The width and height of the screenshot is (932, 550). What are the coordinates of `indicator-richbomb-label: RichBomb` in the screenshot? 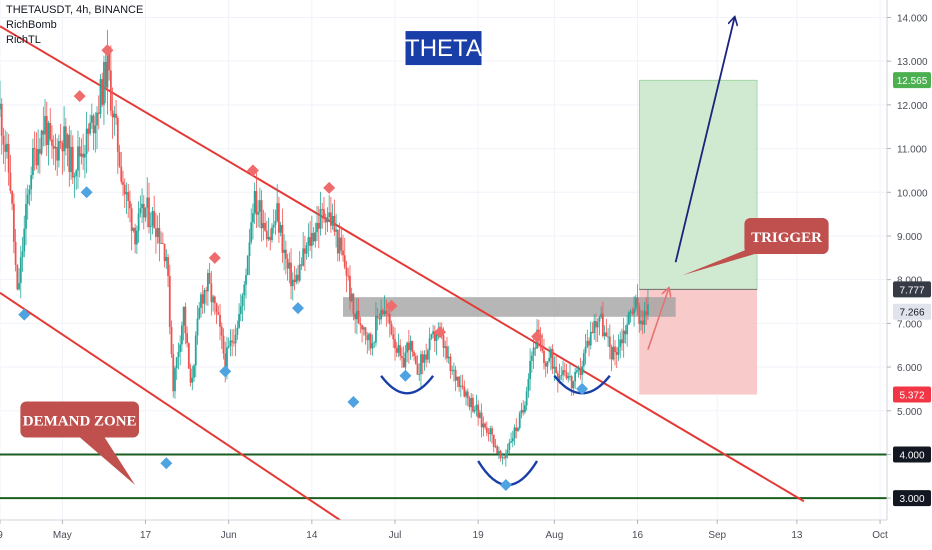 It's located at (31, 25).